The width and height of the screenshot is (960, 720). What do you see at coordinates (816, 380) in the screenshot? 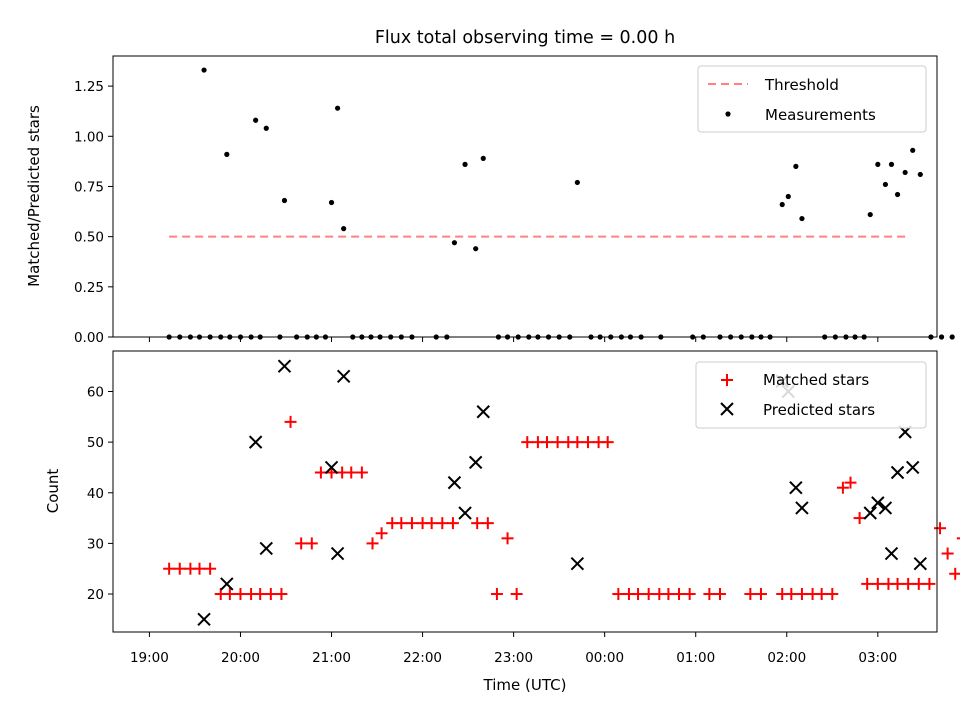
I see `legend-matched-label: Matched stars` at bounding box center [816, 380].